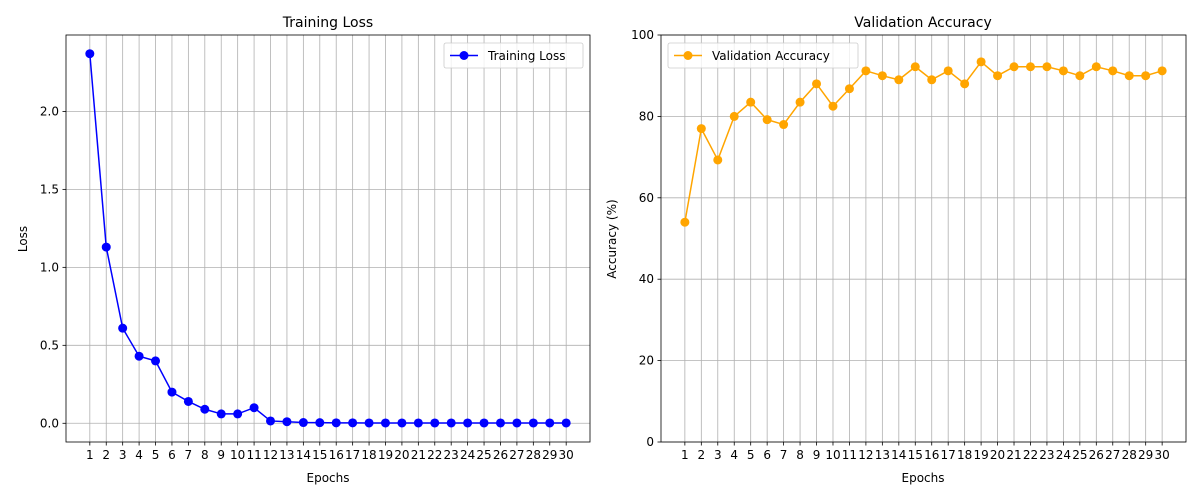  Describe the element at coordinates (467, 455) in the screenshot. I see `x-tick-label: 24` at that location.